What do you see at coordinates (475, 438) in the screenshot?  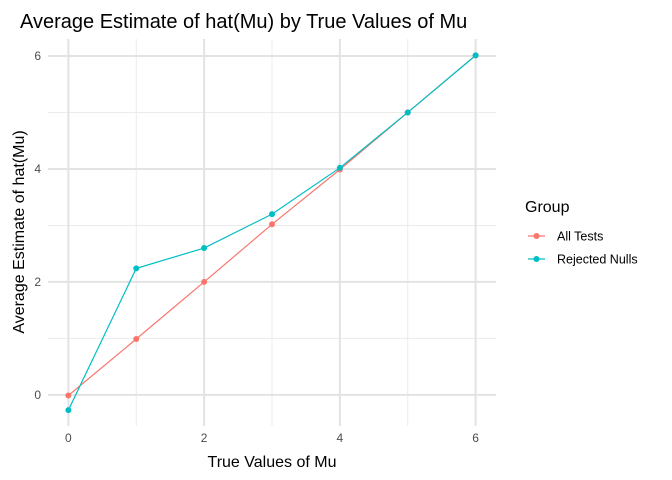 I see `x-tick-label: 6` at bounding box center [475, 438].